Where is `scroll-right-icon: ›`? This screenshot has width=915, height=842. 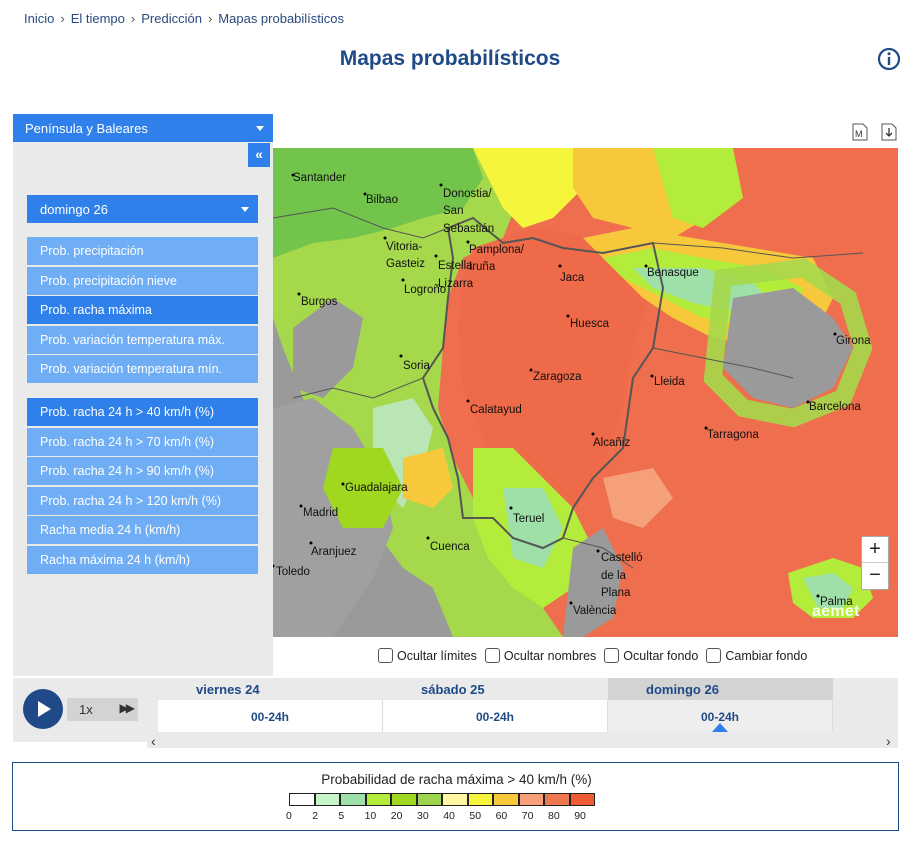 scroll-right-icon: › is located at coordinates (888, 741).